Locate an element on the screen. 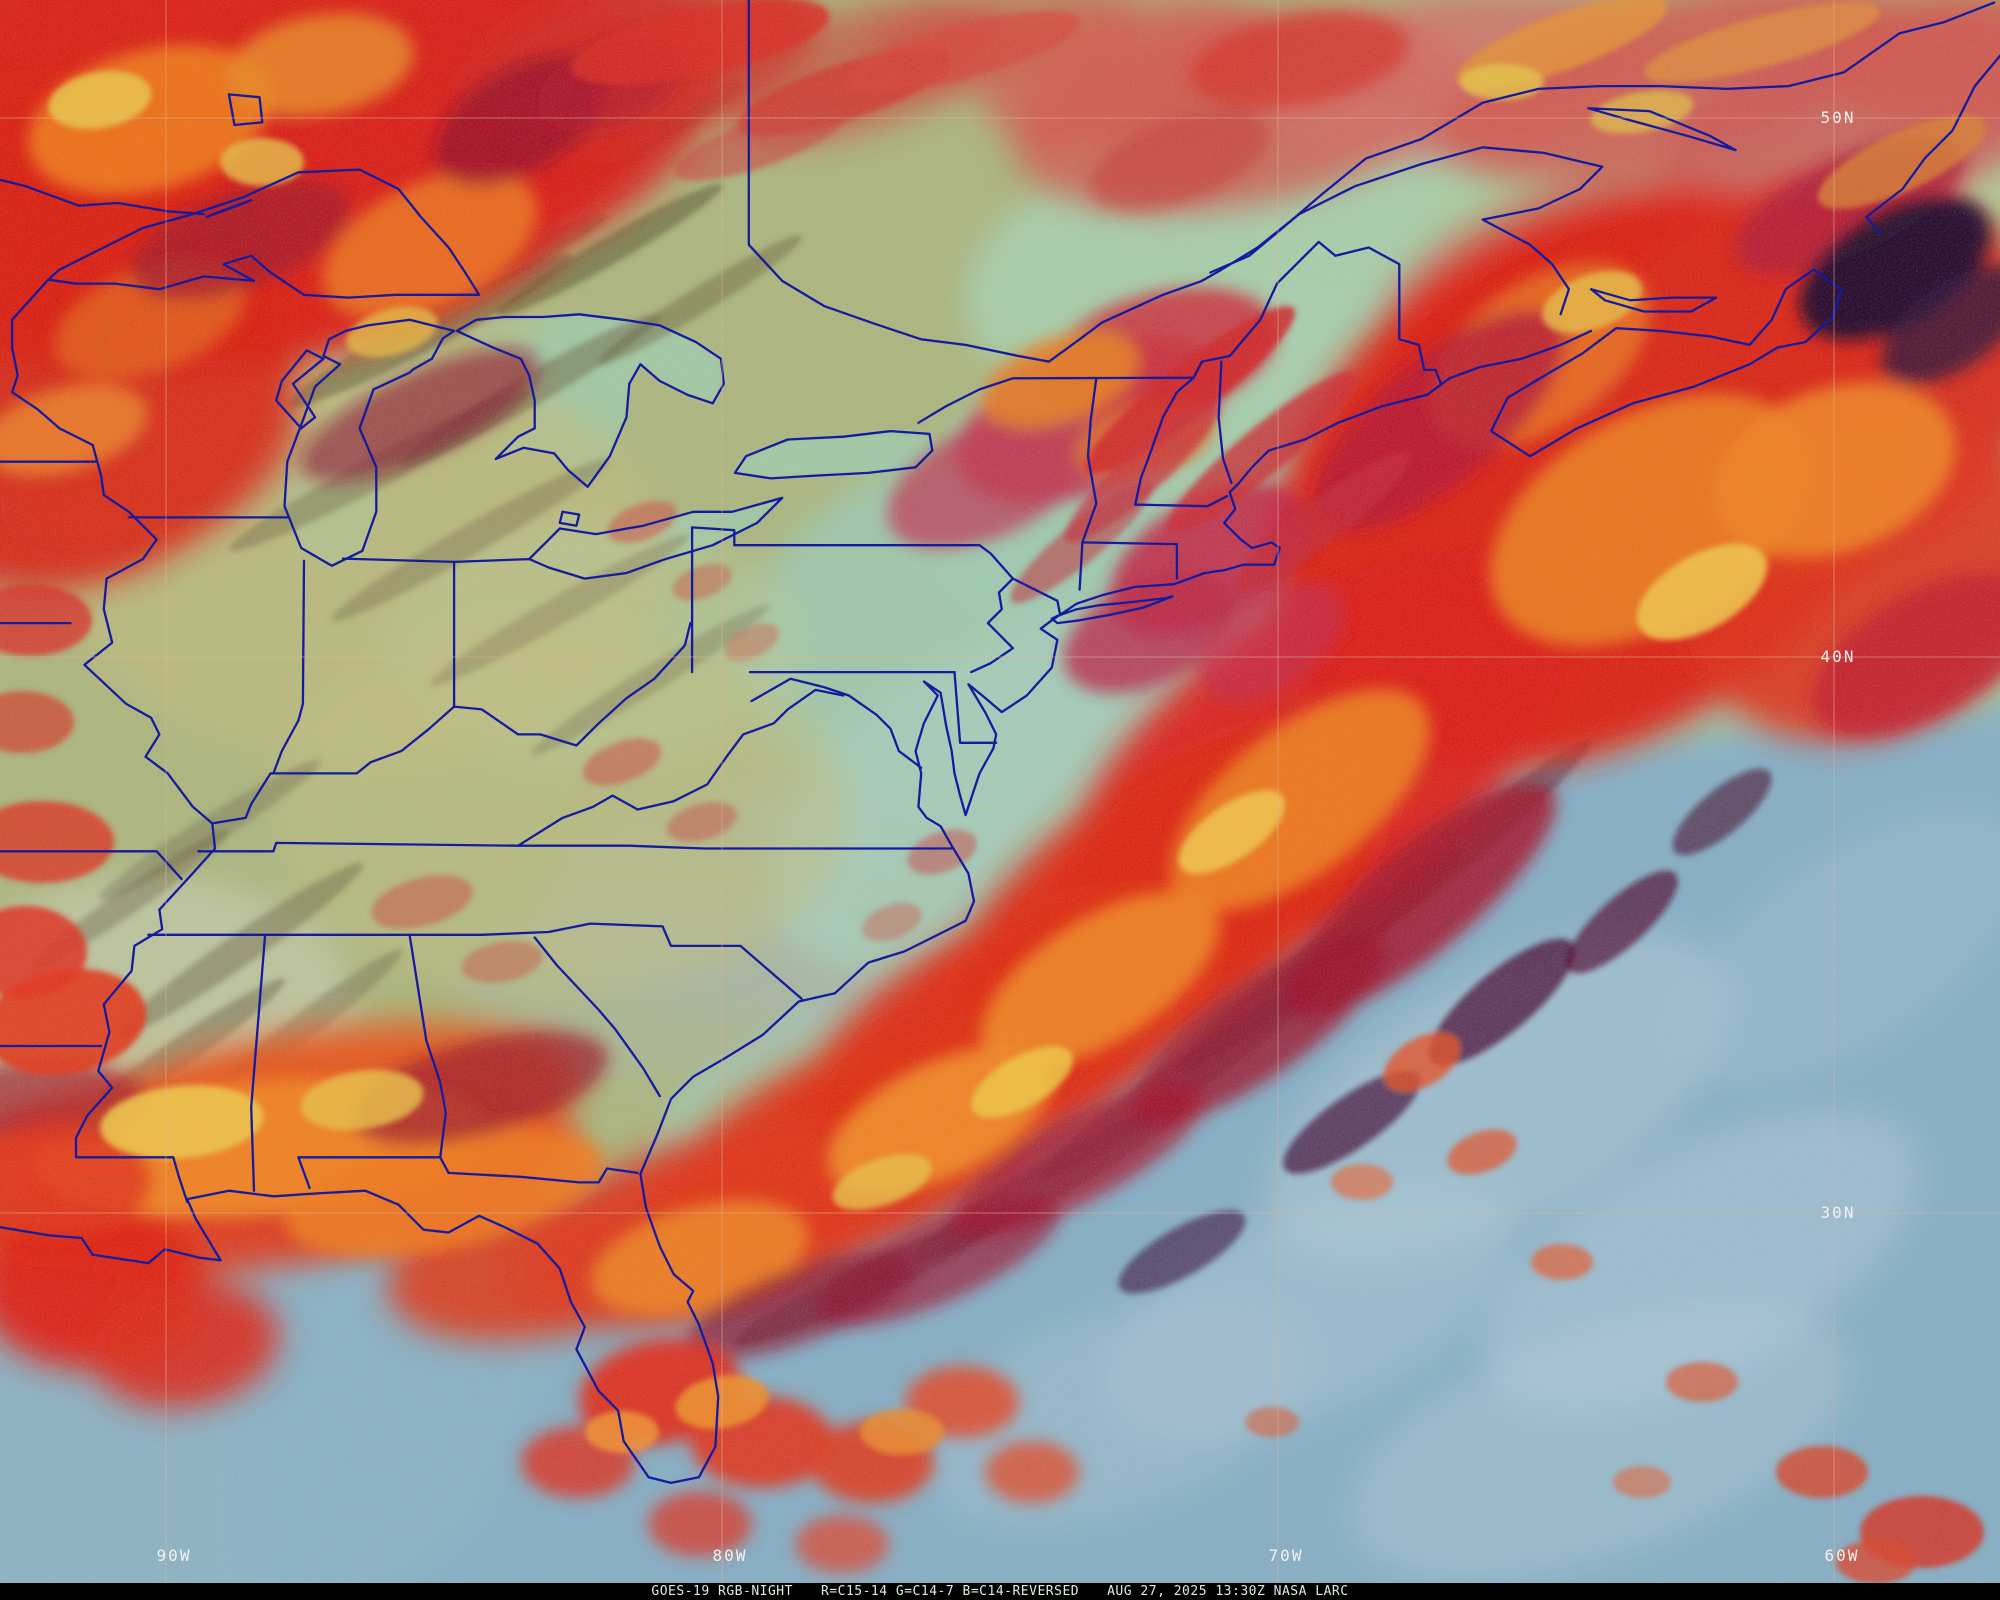 This screenshot has height=1600, width=2000. grid-label-60w: 60W is located at coordinates (1842, 1555).